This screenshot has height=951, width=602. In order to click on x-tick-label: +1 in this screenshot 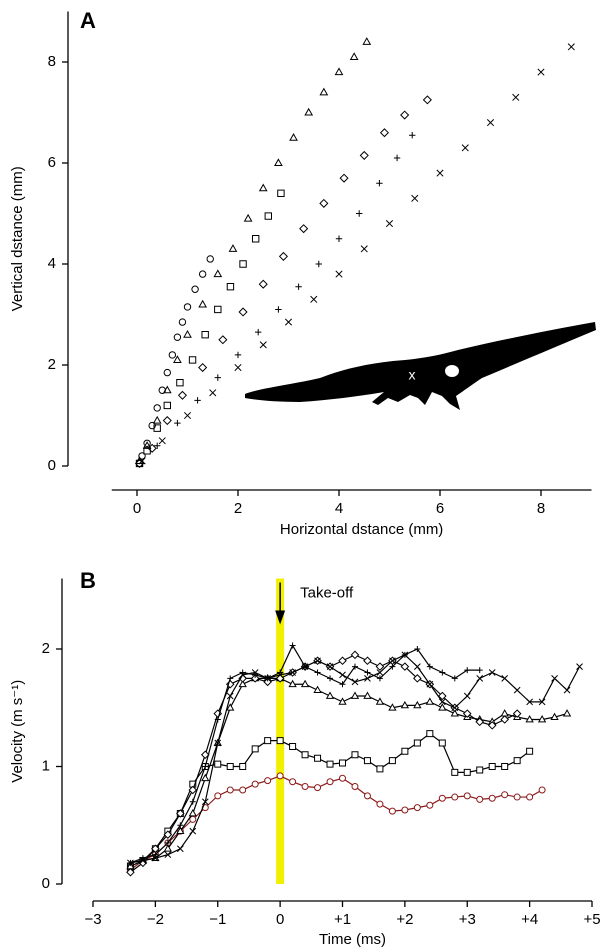, I will do `click(342, 919)`.